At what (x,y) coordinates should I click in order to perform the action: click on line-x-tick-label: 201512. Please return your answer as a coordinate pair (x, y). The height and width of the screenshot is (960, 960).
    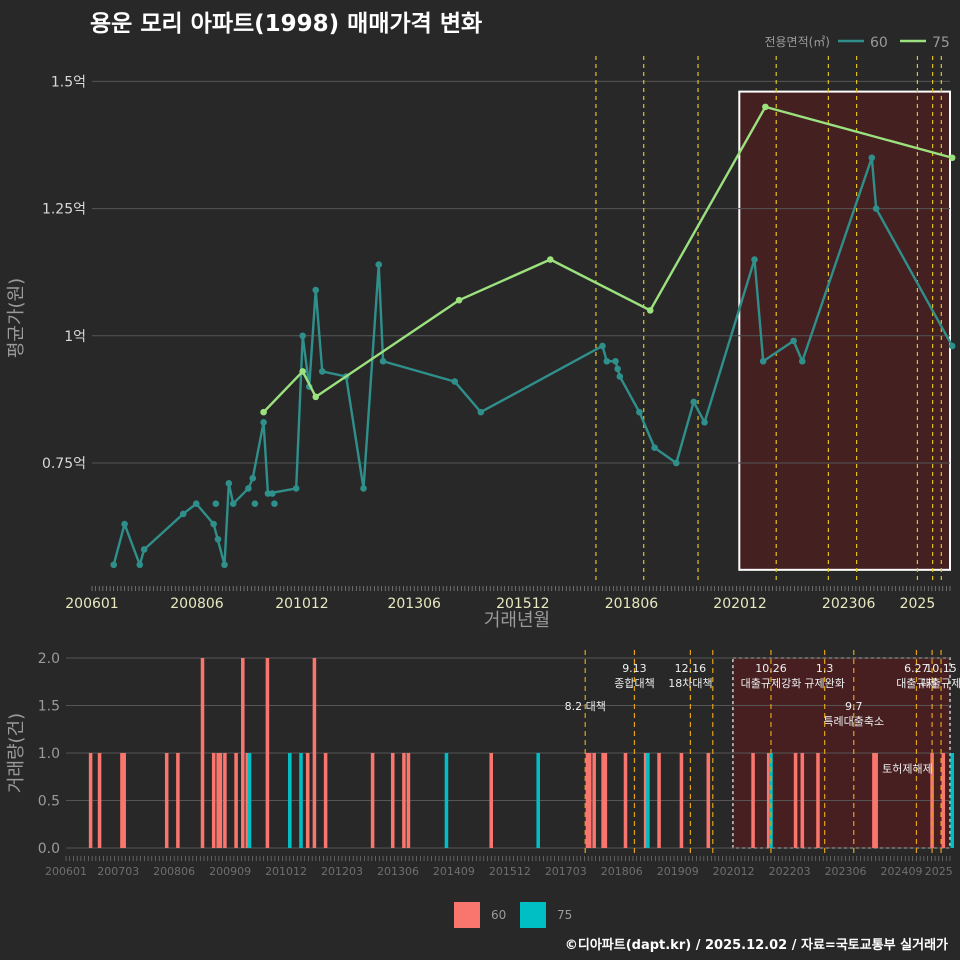
    Looking at the image, I should click on (522, 604).